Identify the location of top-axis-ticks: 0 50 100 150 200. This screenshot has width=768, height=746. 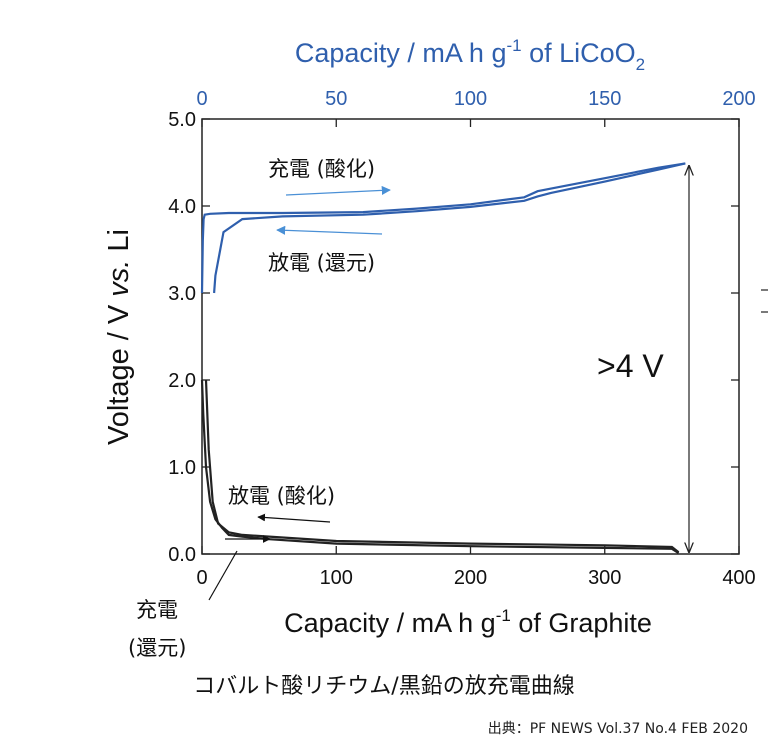
(476, 107).